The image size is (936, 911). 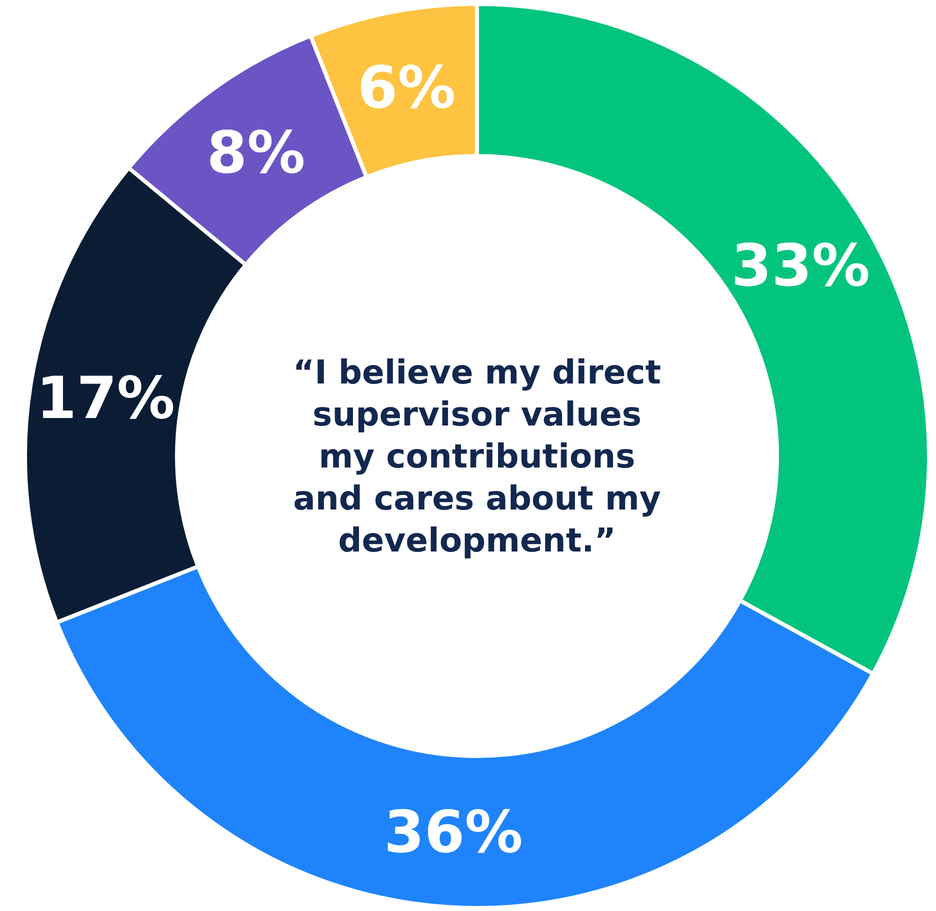 I want to click on data-label: 36%, so click(x=453, y=832).